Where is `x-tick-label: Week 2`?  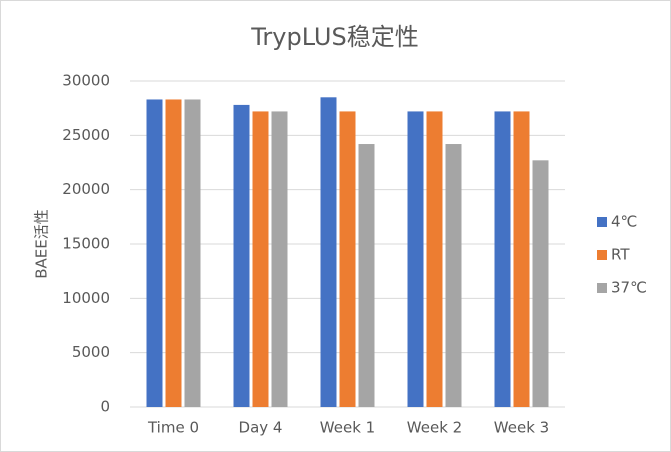
x-tick-label: Week 2 is located at coordinates (434, 428).